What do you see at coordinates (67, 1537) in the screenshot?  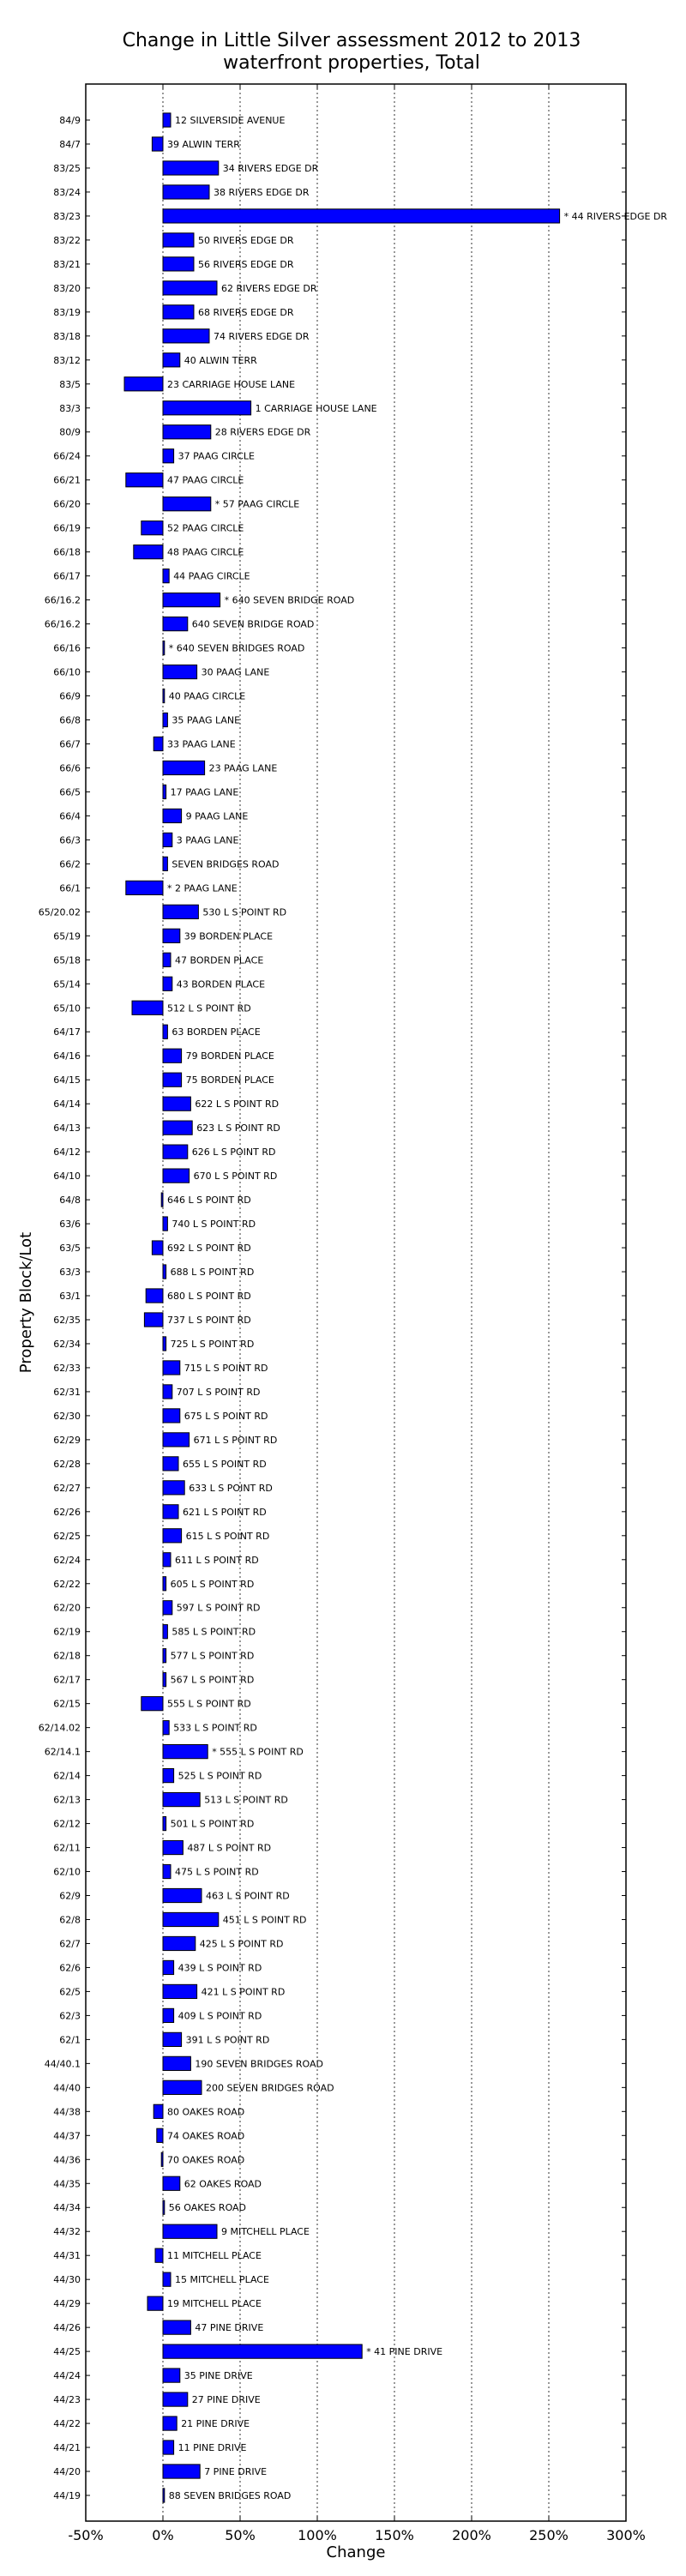 I see `y-tick-label: 62/25` at bounding box center [67, 1537].